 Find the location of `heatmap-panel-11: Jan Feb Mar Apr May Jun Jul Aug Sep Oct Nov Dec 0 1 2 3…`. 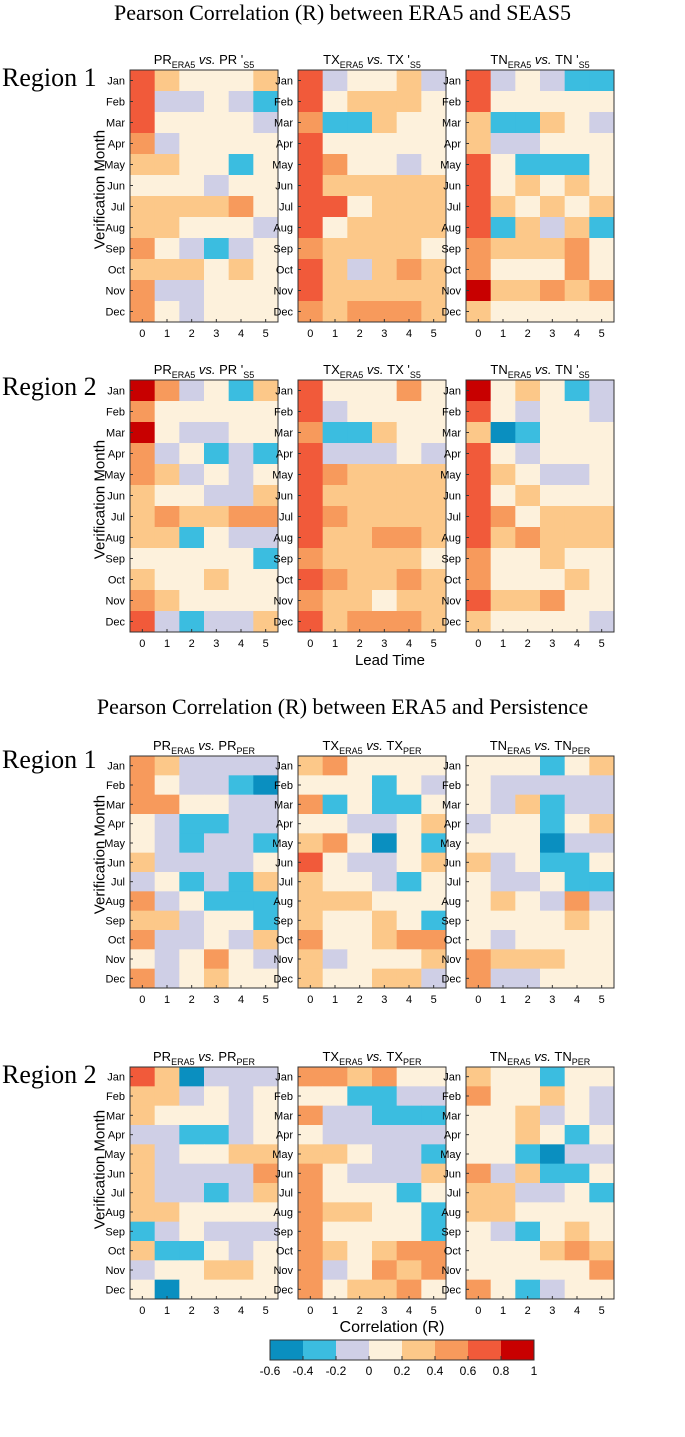

heatmap-panel-11: Jan Feb Mar Apr May Jun Jul Aug Sep Oct Nov Dec 0 1 2 3… is located at coordinates (527, 1183).